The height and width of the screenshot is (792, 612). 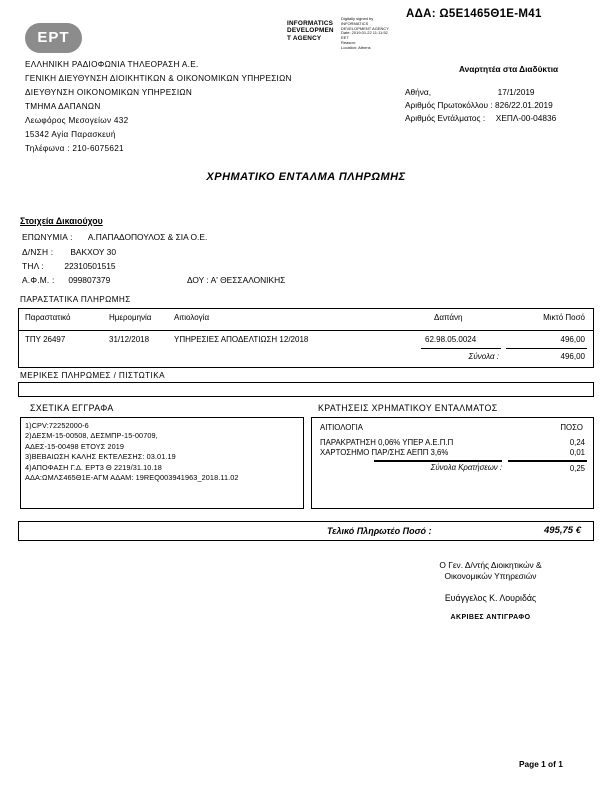 I want to click on beneficiary-afm-value: 099807379, so click(x=89, y=280).